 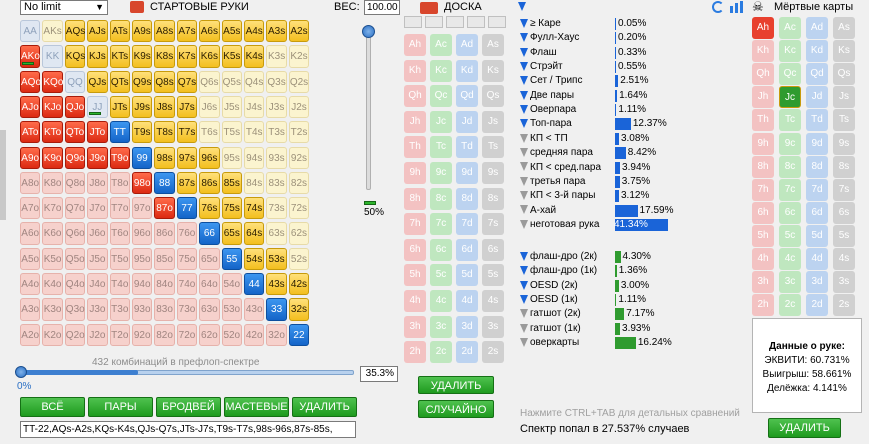 What do you see at coordinates (75, 233) in the screenshot?
I see `hand-cell: Q6o` at bounding box center [75, 233].